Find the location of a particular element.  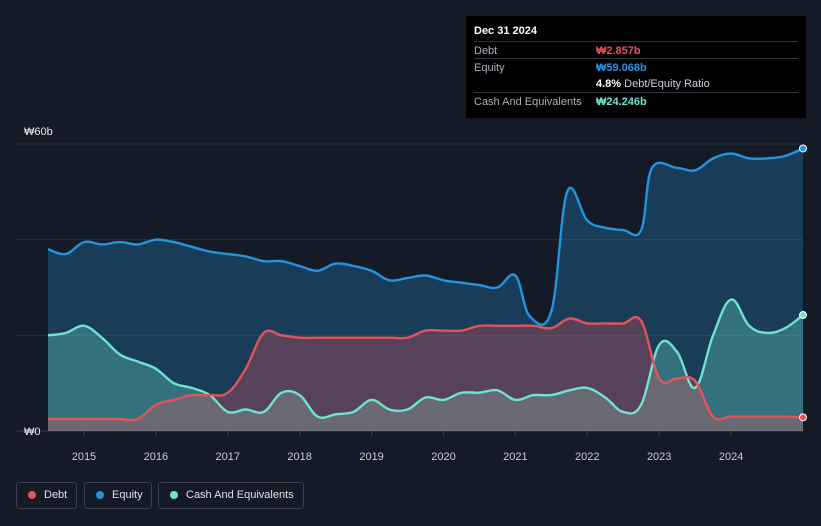

x-tick-label: 2023 is located at coordinates (659, 457).